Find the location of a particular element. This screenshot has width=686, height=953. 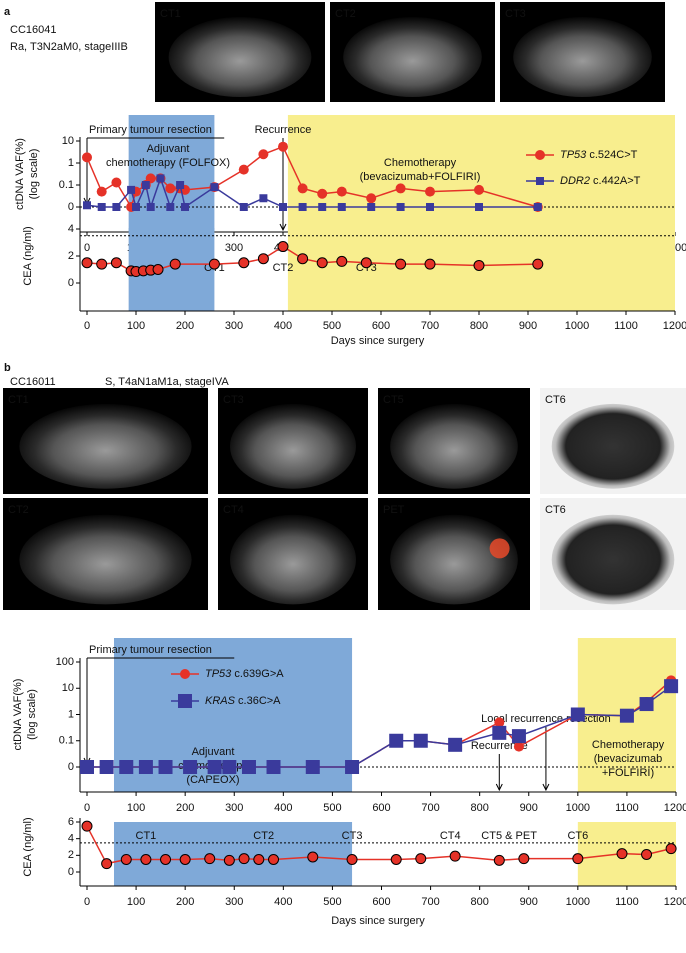

scan-label: CT6 is located at coordinates (555, 510).